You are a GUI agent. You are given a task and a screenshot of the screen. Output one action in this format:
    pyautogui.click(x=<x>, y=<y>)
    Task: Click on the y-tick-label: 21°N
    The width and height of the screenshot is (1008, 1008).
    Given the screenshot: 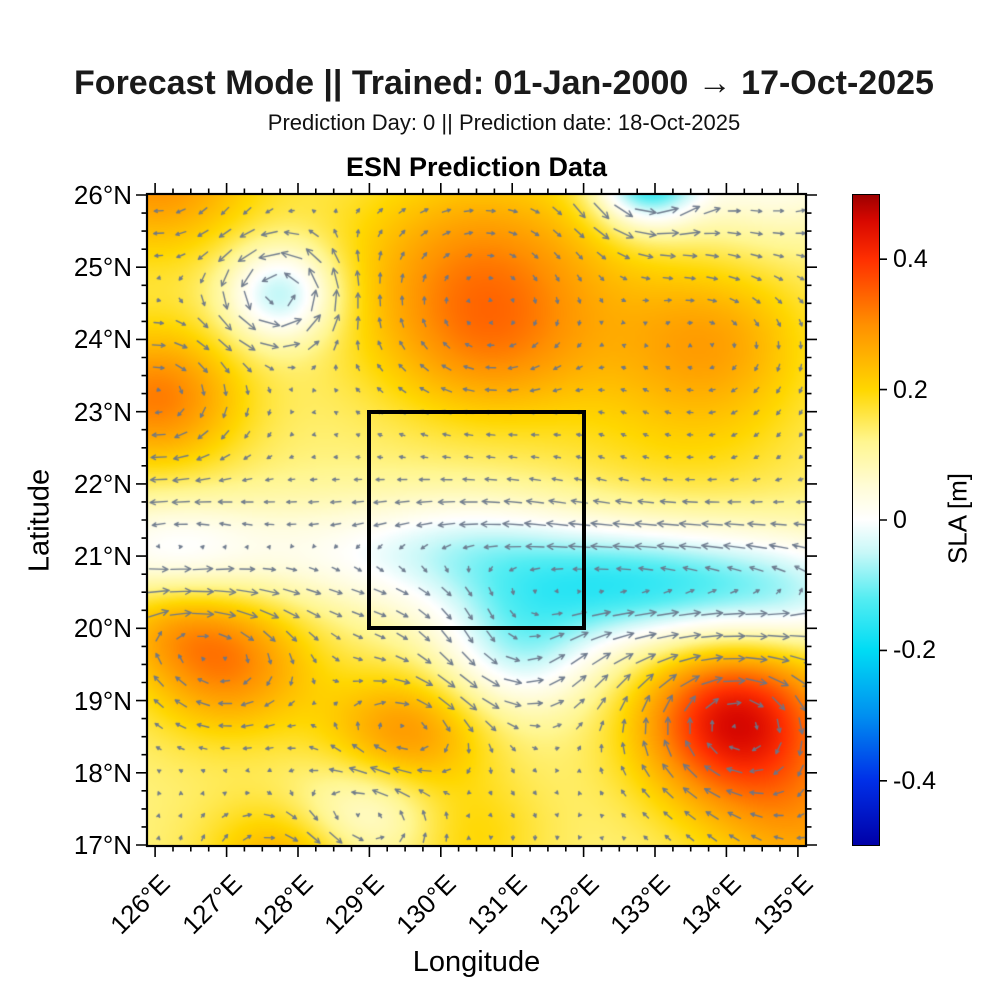 What is the action you would take?
    pyautogui.click(x=102, y=556)
    